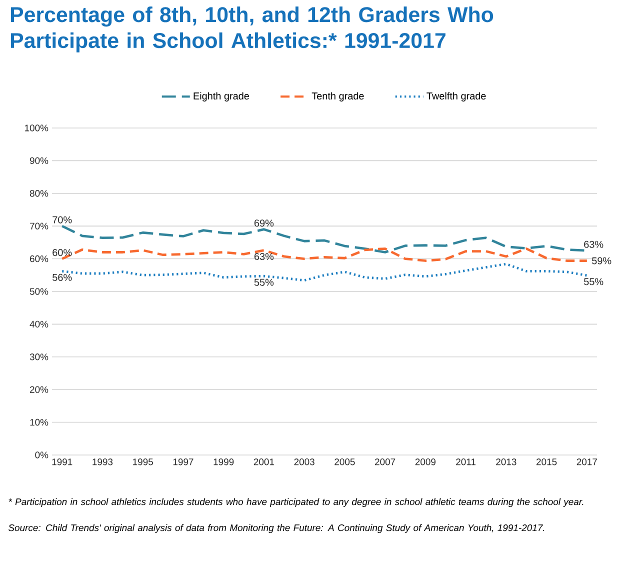  I want to click on data-label: 56%, so click(62, 277).